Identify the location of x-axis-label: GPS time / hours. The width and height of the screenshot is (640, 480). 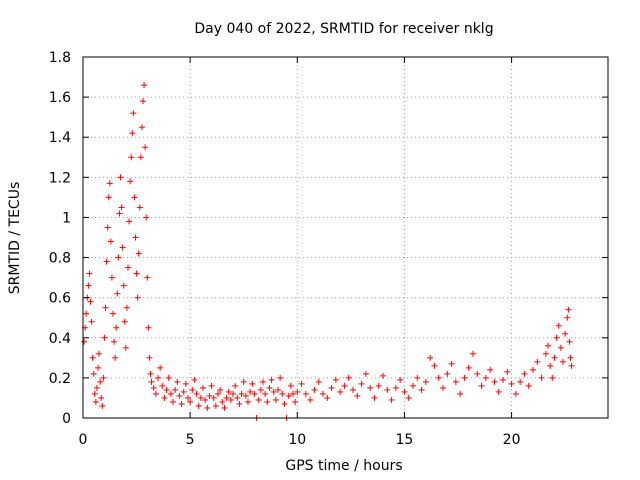
(343, 466).